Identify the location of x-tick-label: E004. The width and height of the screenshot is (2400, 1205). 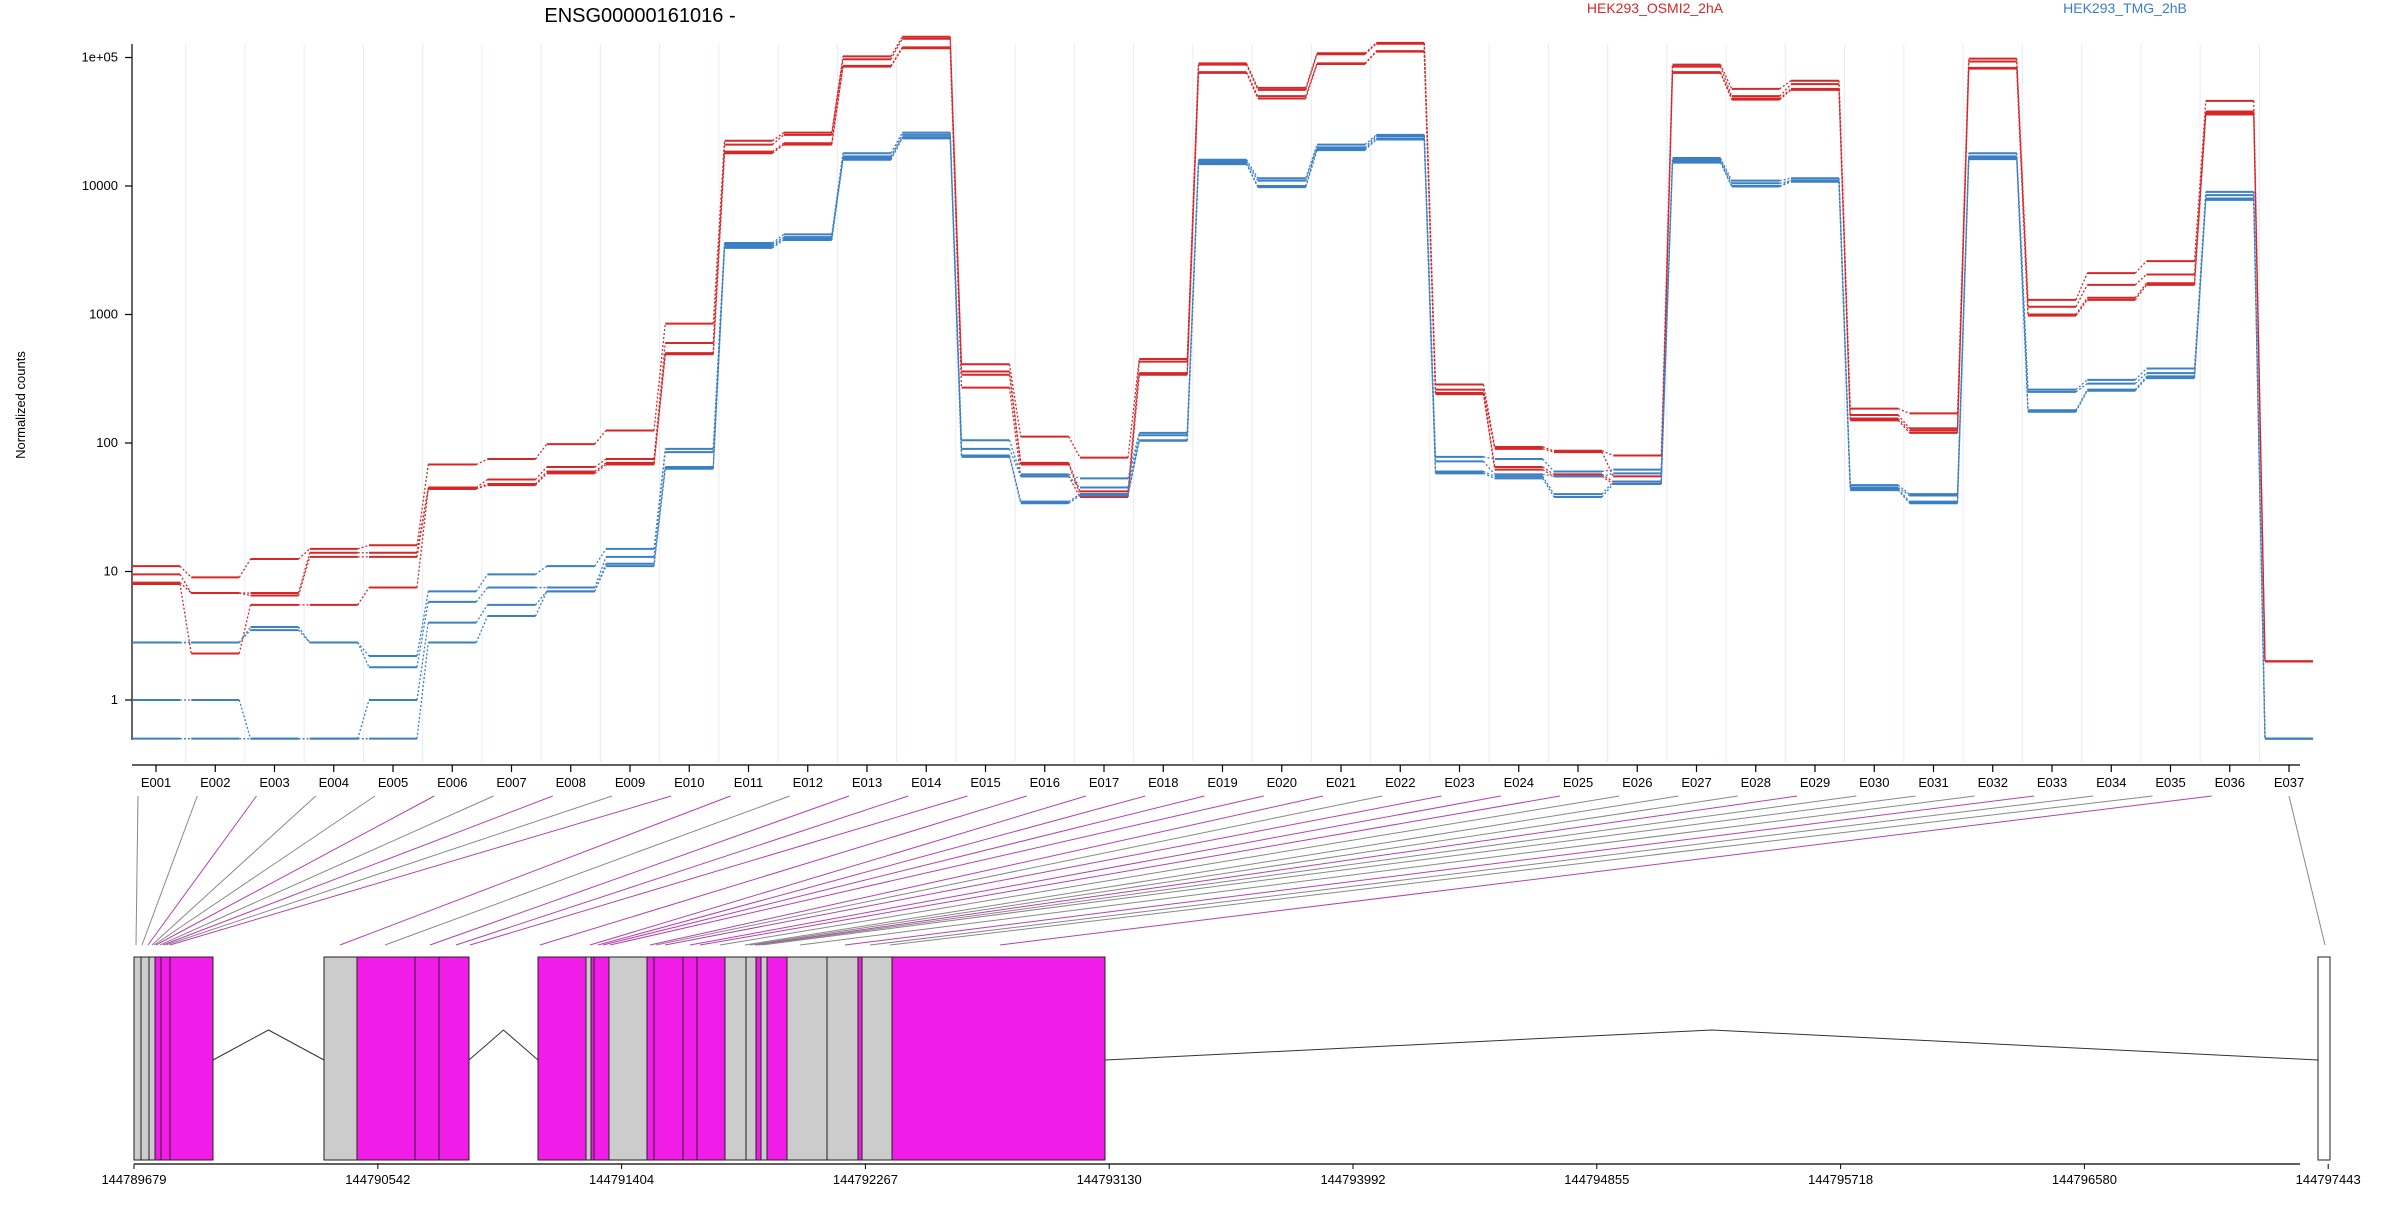
(334, 782).